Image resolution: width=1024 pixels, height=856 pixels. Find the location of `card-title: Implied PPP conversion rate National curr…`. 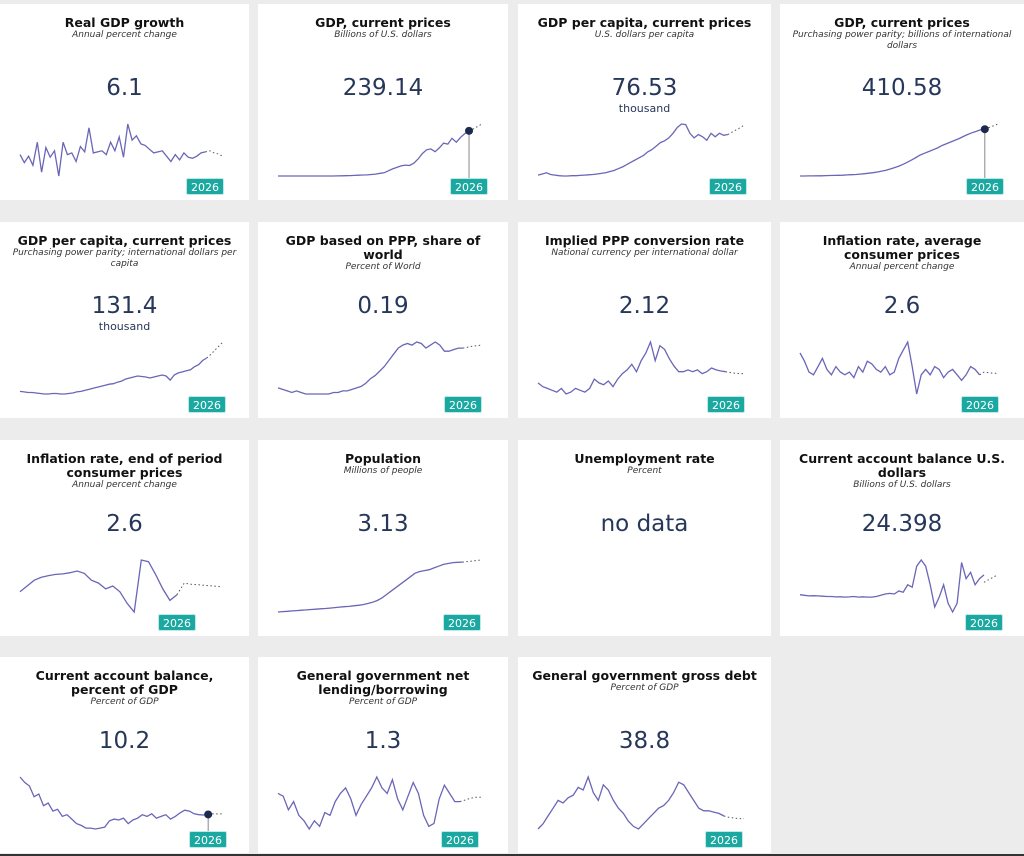

card-title: Implied PPP conversion rate National curr… is located at coordinates (644, 246).